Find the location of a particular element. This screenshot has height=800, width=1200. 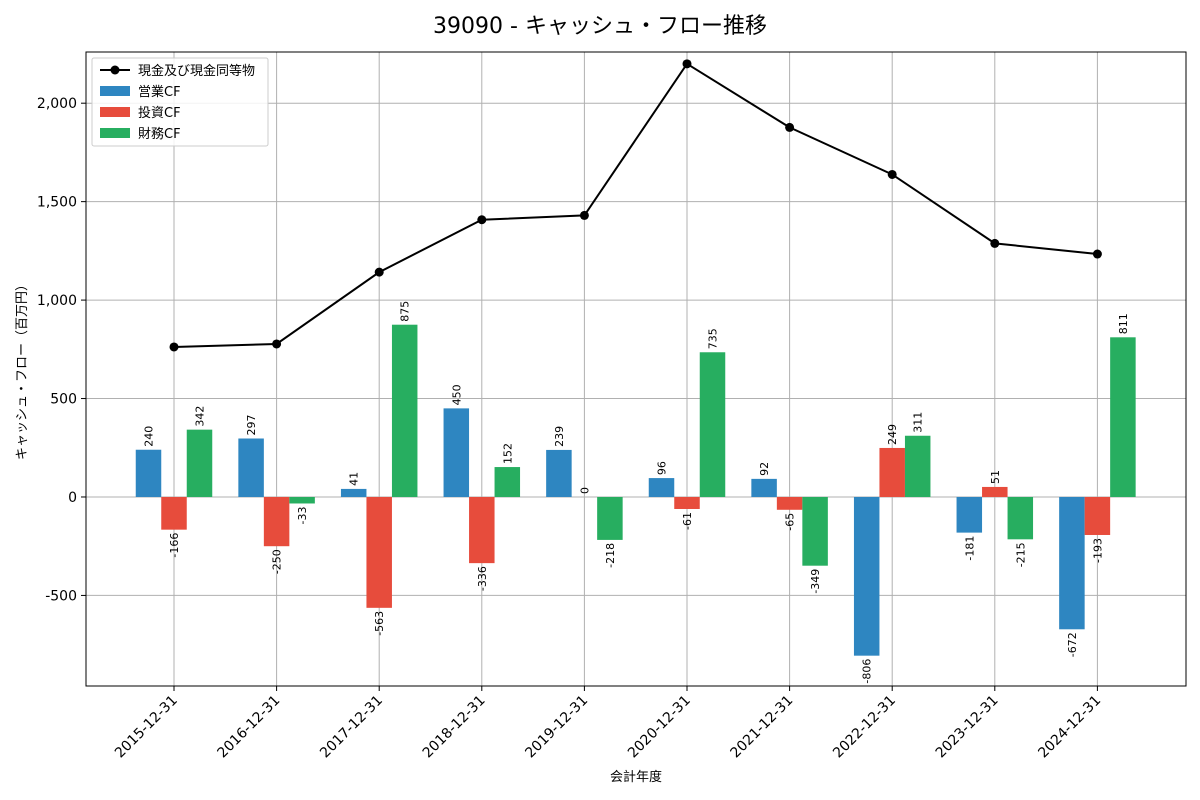

bar-data-label: 297 is located at coordinates (251, 425).